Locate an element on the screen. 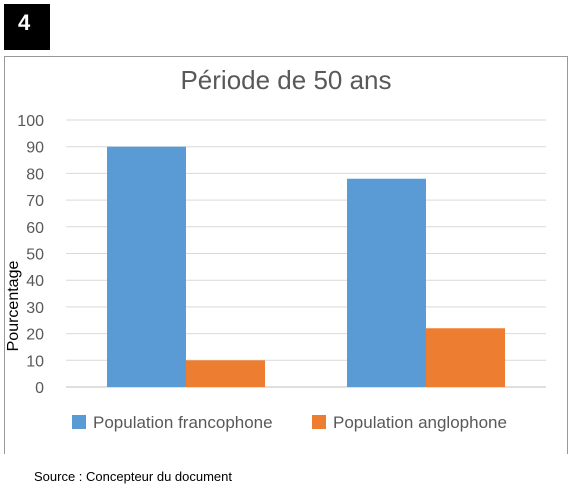  question-number-badge: 4 is located at coordinates (27, 27).